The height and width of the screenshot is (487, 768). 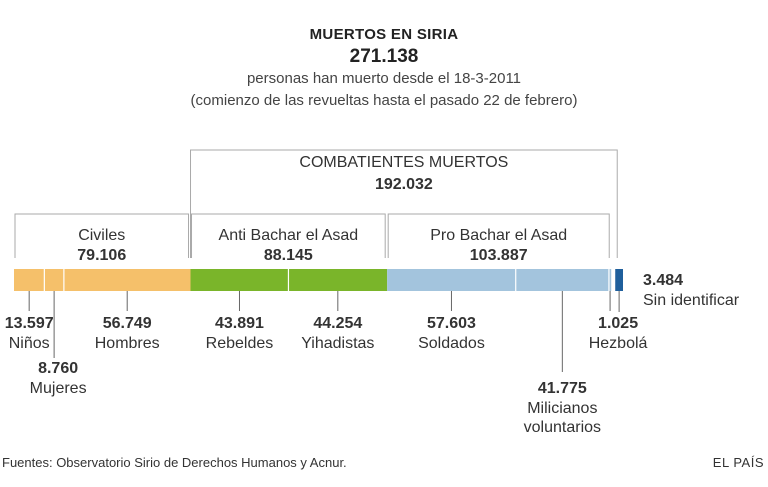 I want to click on bracket-anti, so click(x=288, y=235).